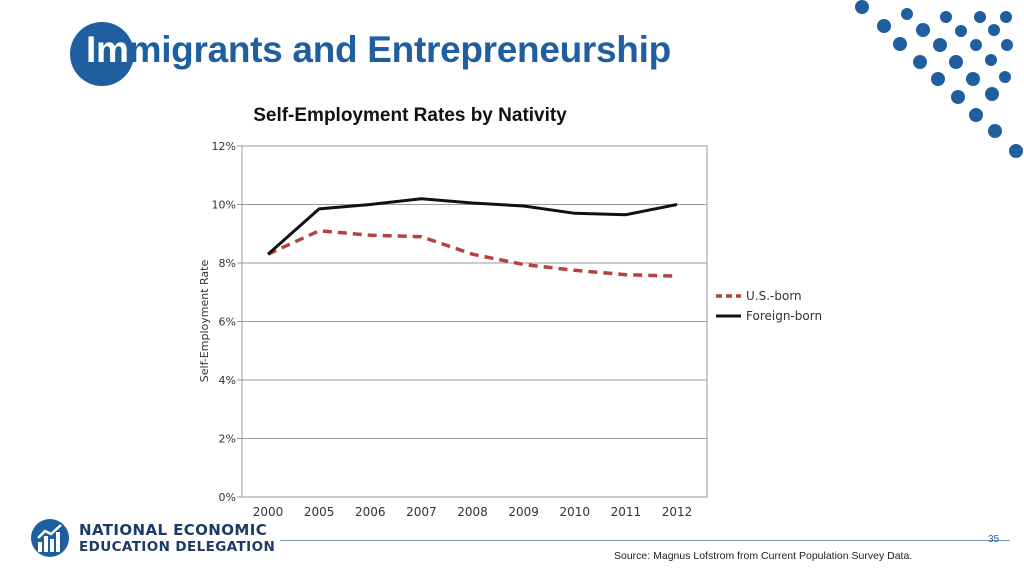 The image size is (1024, 576). Describe the element at coordinates (204, 321) in the screenshot. I see `y-axis-label: Self-Employment Rate` at that location.